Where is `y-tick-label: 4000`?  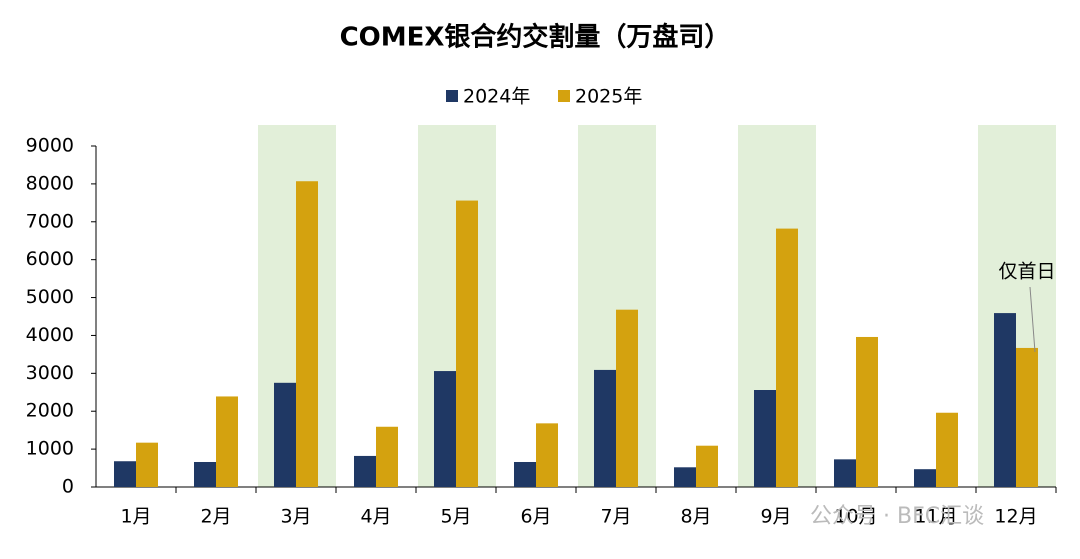 y-tick-label: 4000 is located at coordinates (50, 335).